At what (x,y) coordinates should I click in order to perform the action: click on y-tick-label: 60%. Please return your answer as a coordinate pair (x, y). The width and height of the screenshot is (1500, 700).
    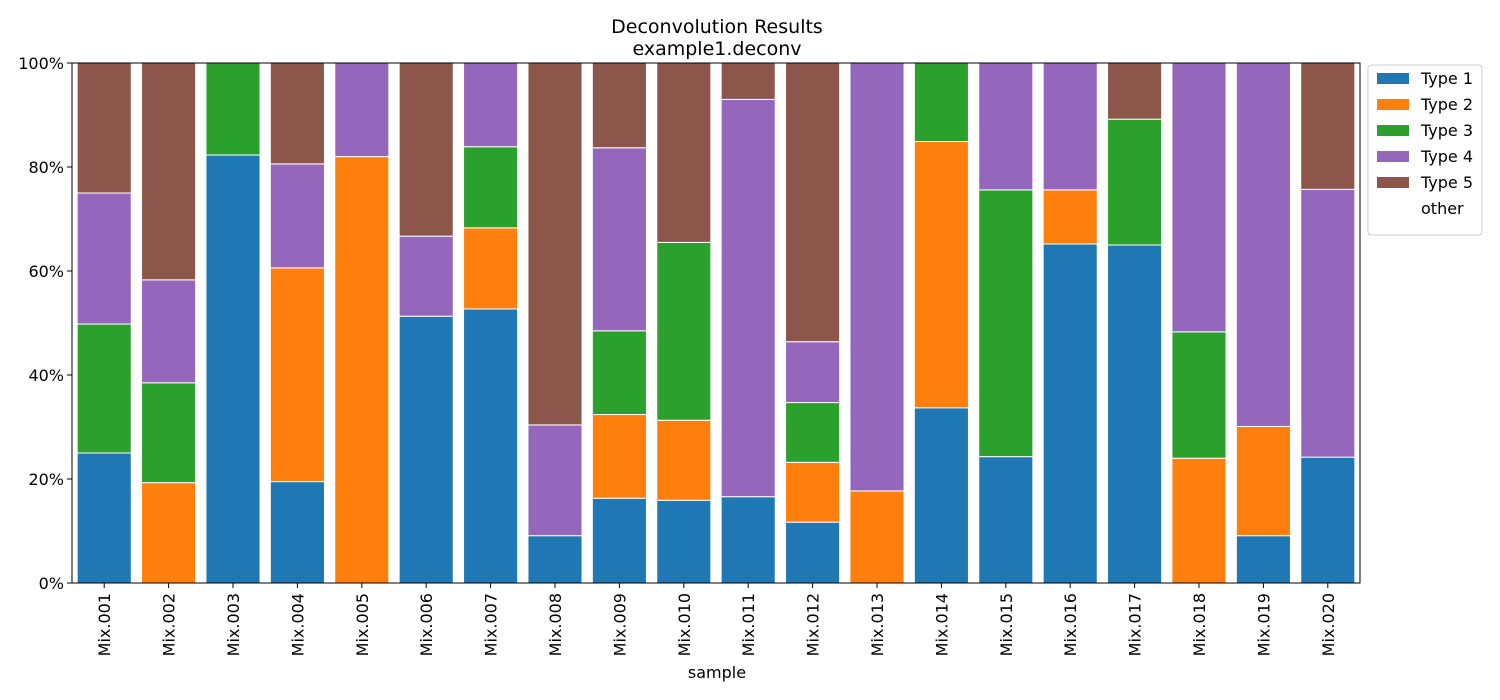
    Looking at the image, I should click on (46, 271).